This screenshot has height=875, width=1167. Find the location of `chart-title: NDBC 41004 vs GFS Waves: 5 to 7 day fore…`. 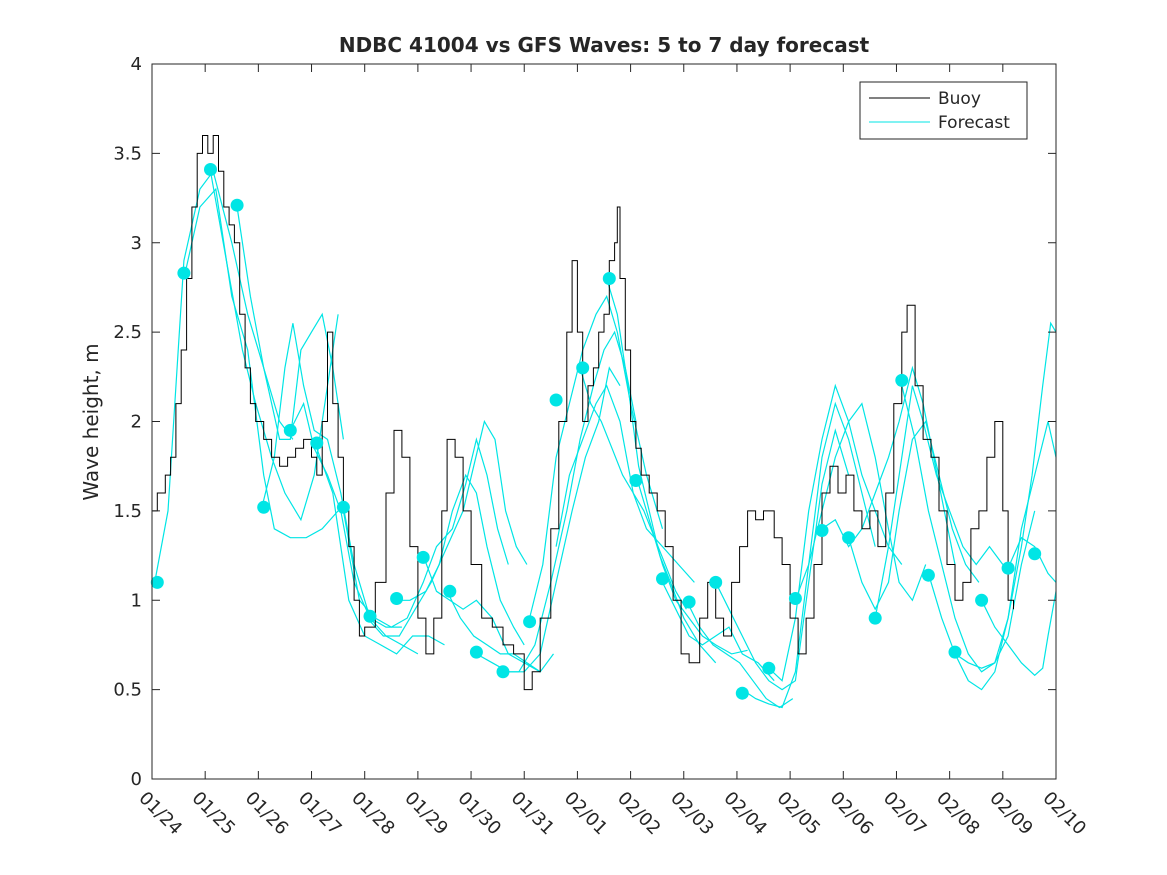

chart-title: NDBC 41004 vs GFS Waves: 5 to 7 day fore… is located at coordinates (604, 45).